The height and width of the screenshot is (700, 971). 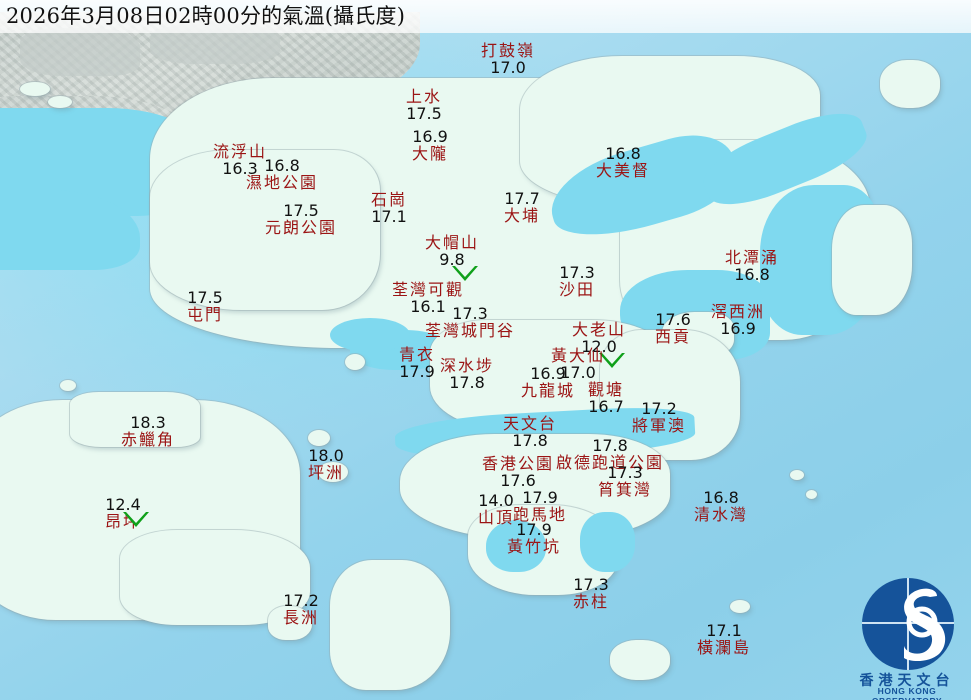 What do you see at coordinates (301, 227) in the screenshot?
I see `station-name: 元朗公園` at bounding box center [301, 227].